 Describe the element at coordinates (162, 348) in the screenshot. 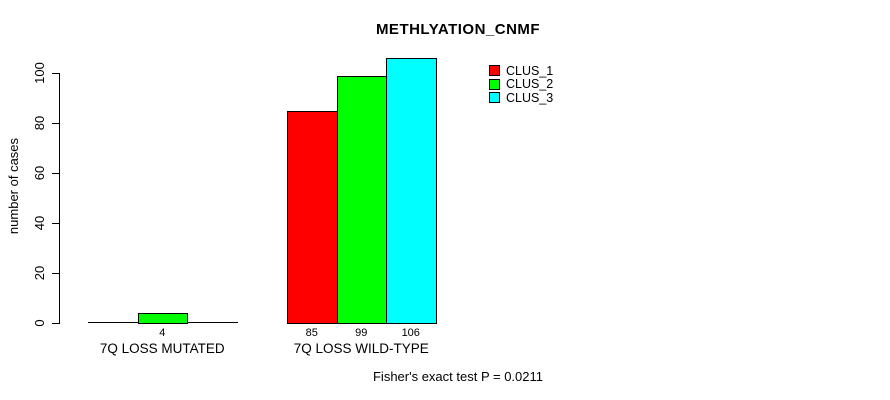

I see `x-group-label: 7Q LOSS MUTATED` at that location.